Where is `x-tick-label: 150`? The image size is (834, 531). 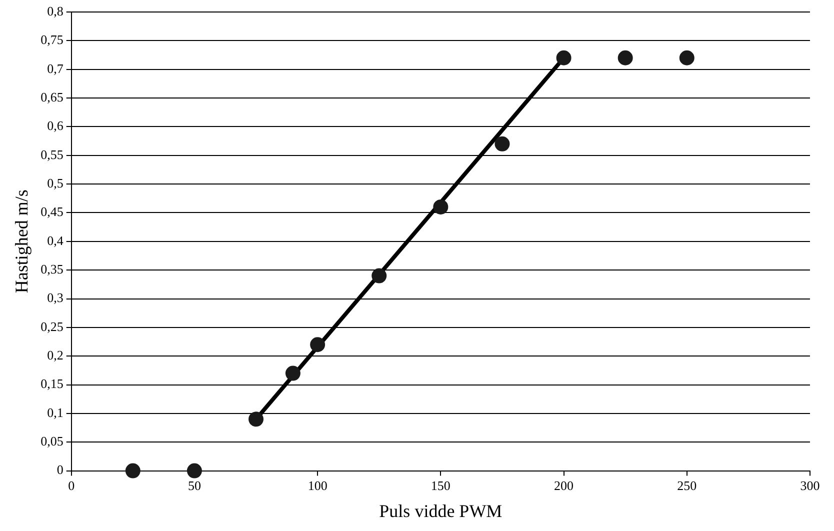
x-tick-label: 150 is located at coordinates (440, 486).